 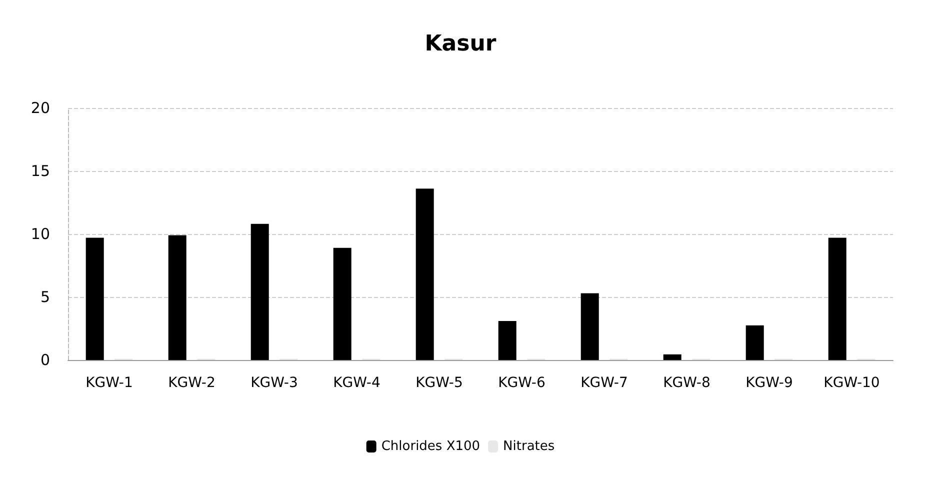 What do you see at coordinates (686, 383) in the screenshot?
I see `x-tick-label: KGW-8` at bounding box center [686, 383].